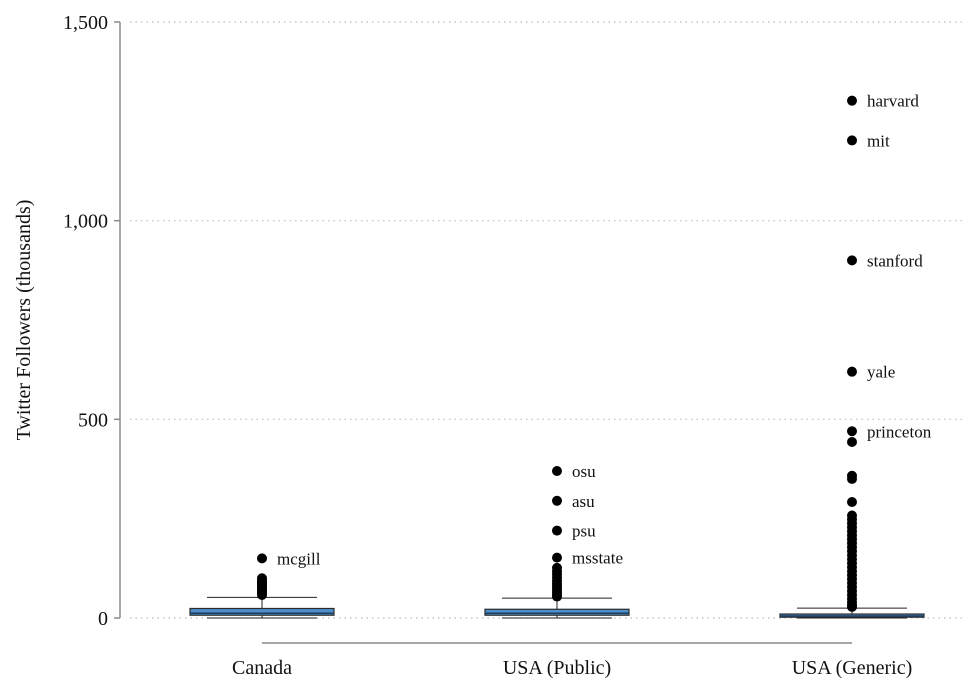 This screenshot has width=969, height=681. Describe the element at coordinates (852, 668) in the screenshot. I see `x-tick-label: USA (Generic)` at that location.